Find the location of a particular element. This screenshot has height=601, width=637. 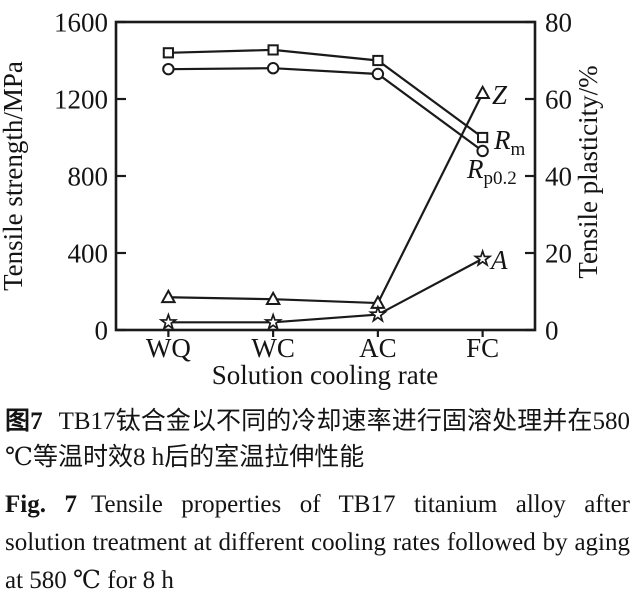

x-axis-title: Solution cooling rate is located at coordinates (325, 375).